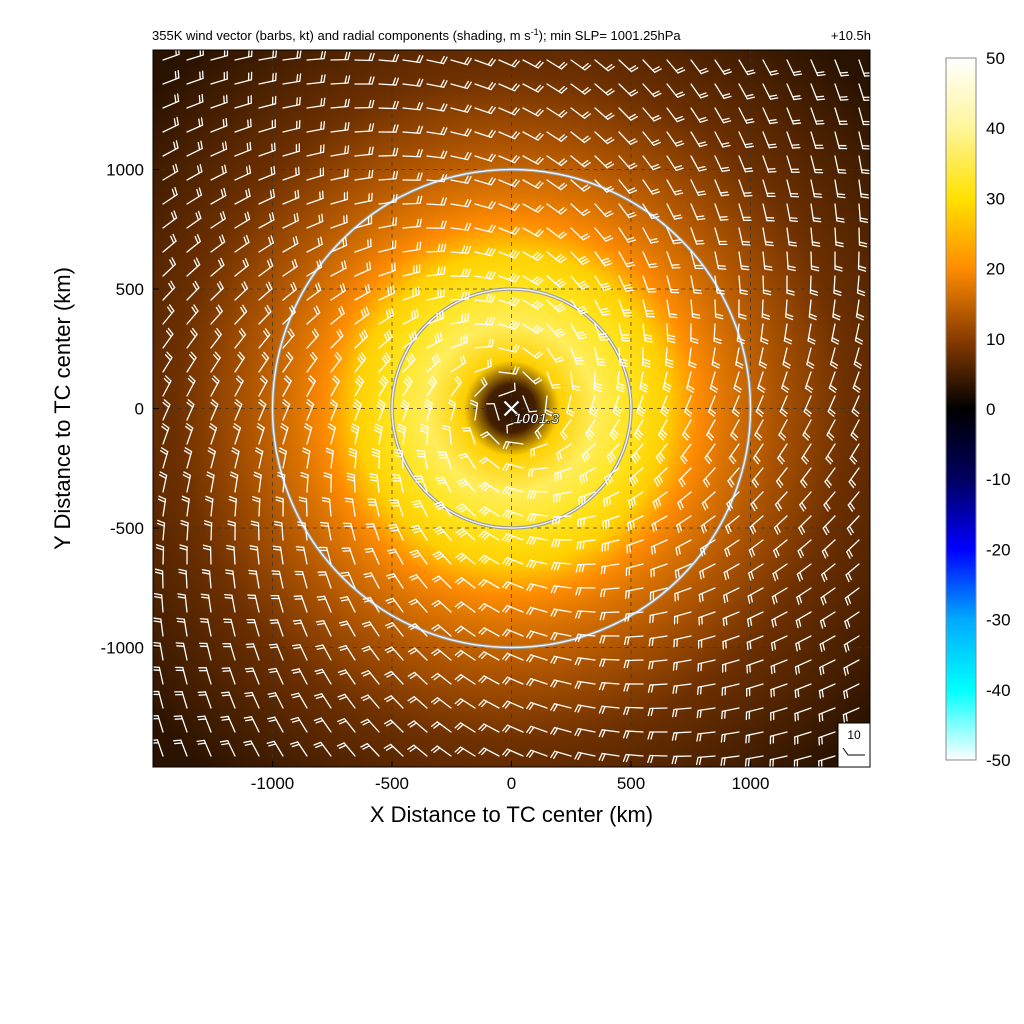  Describe the element at coordinates (995, 198) in the screenshot. I see `colorbar-tick-label: 30` at that location.